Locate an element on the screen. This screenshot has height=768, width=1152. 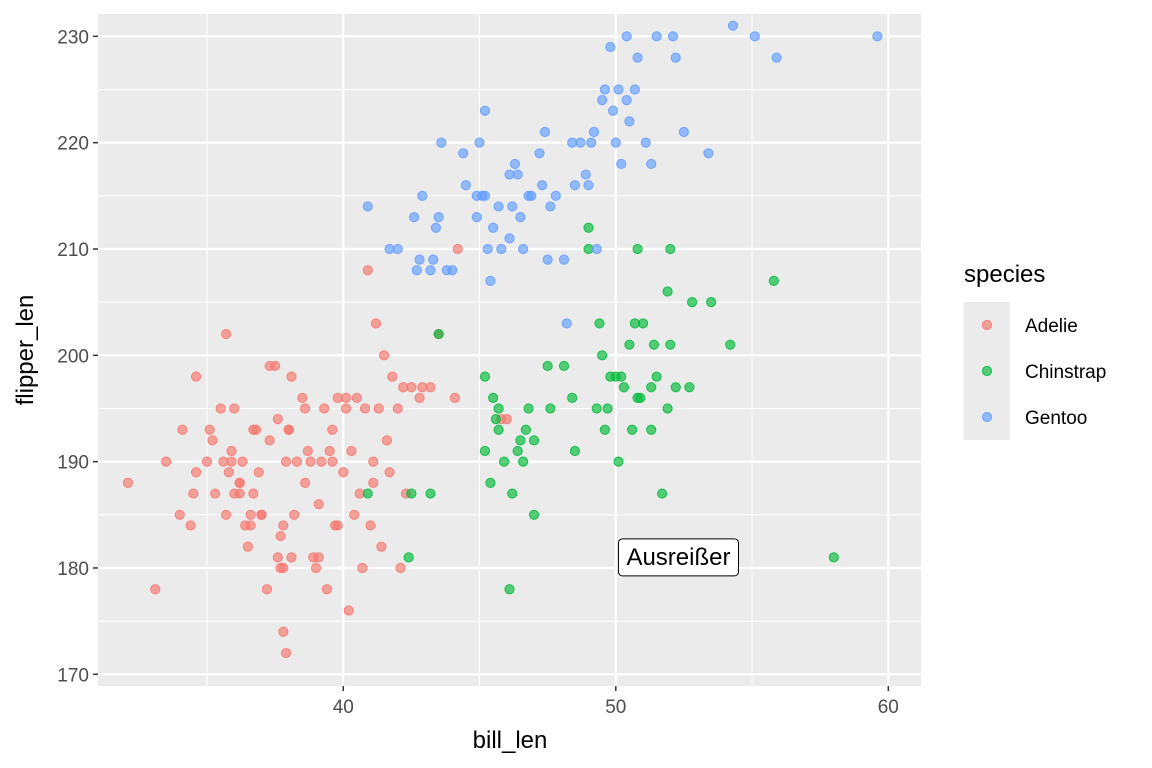
legend-title: species is located at coordinates (1004, 274).